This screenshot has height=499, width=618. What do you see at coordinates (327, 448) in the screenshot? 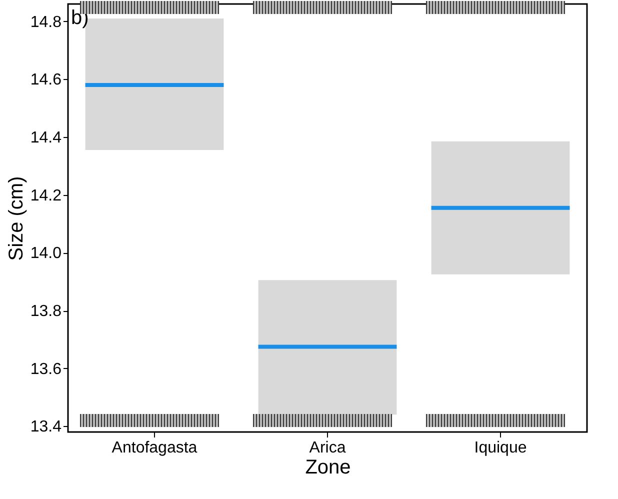
I see `x-tick-label: Arica` at bounding box center [327, 448].